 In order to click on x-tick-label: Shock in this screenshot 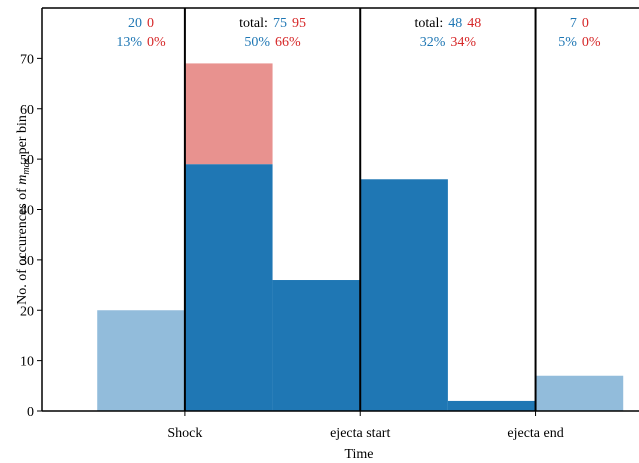, I will do `click(184, 433)`.